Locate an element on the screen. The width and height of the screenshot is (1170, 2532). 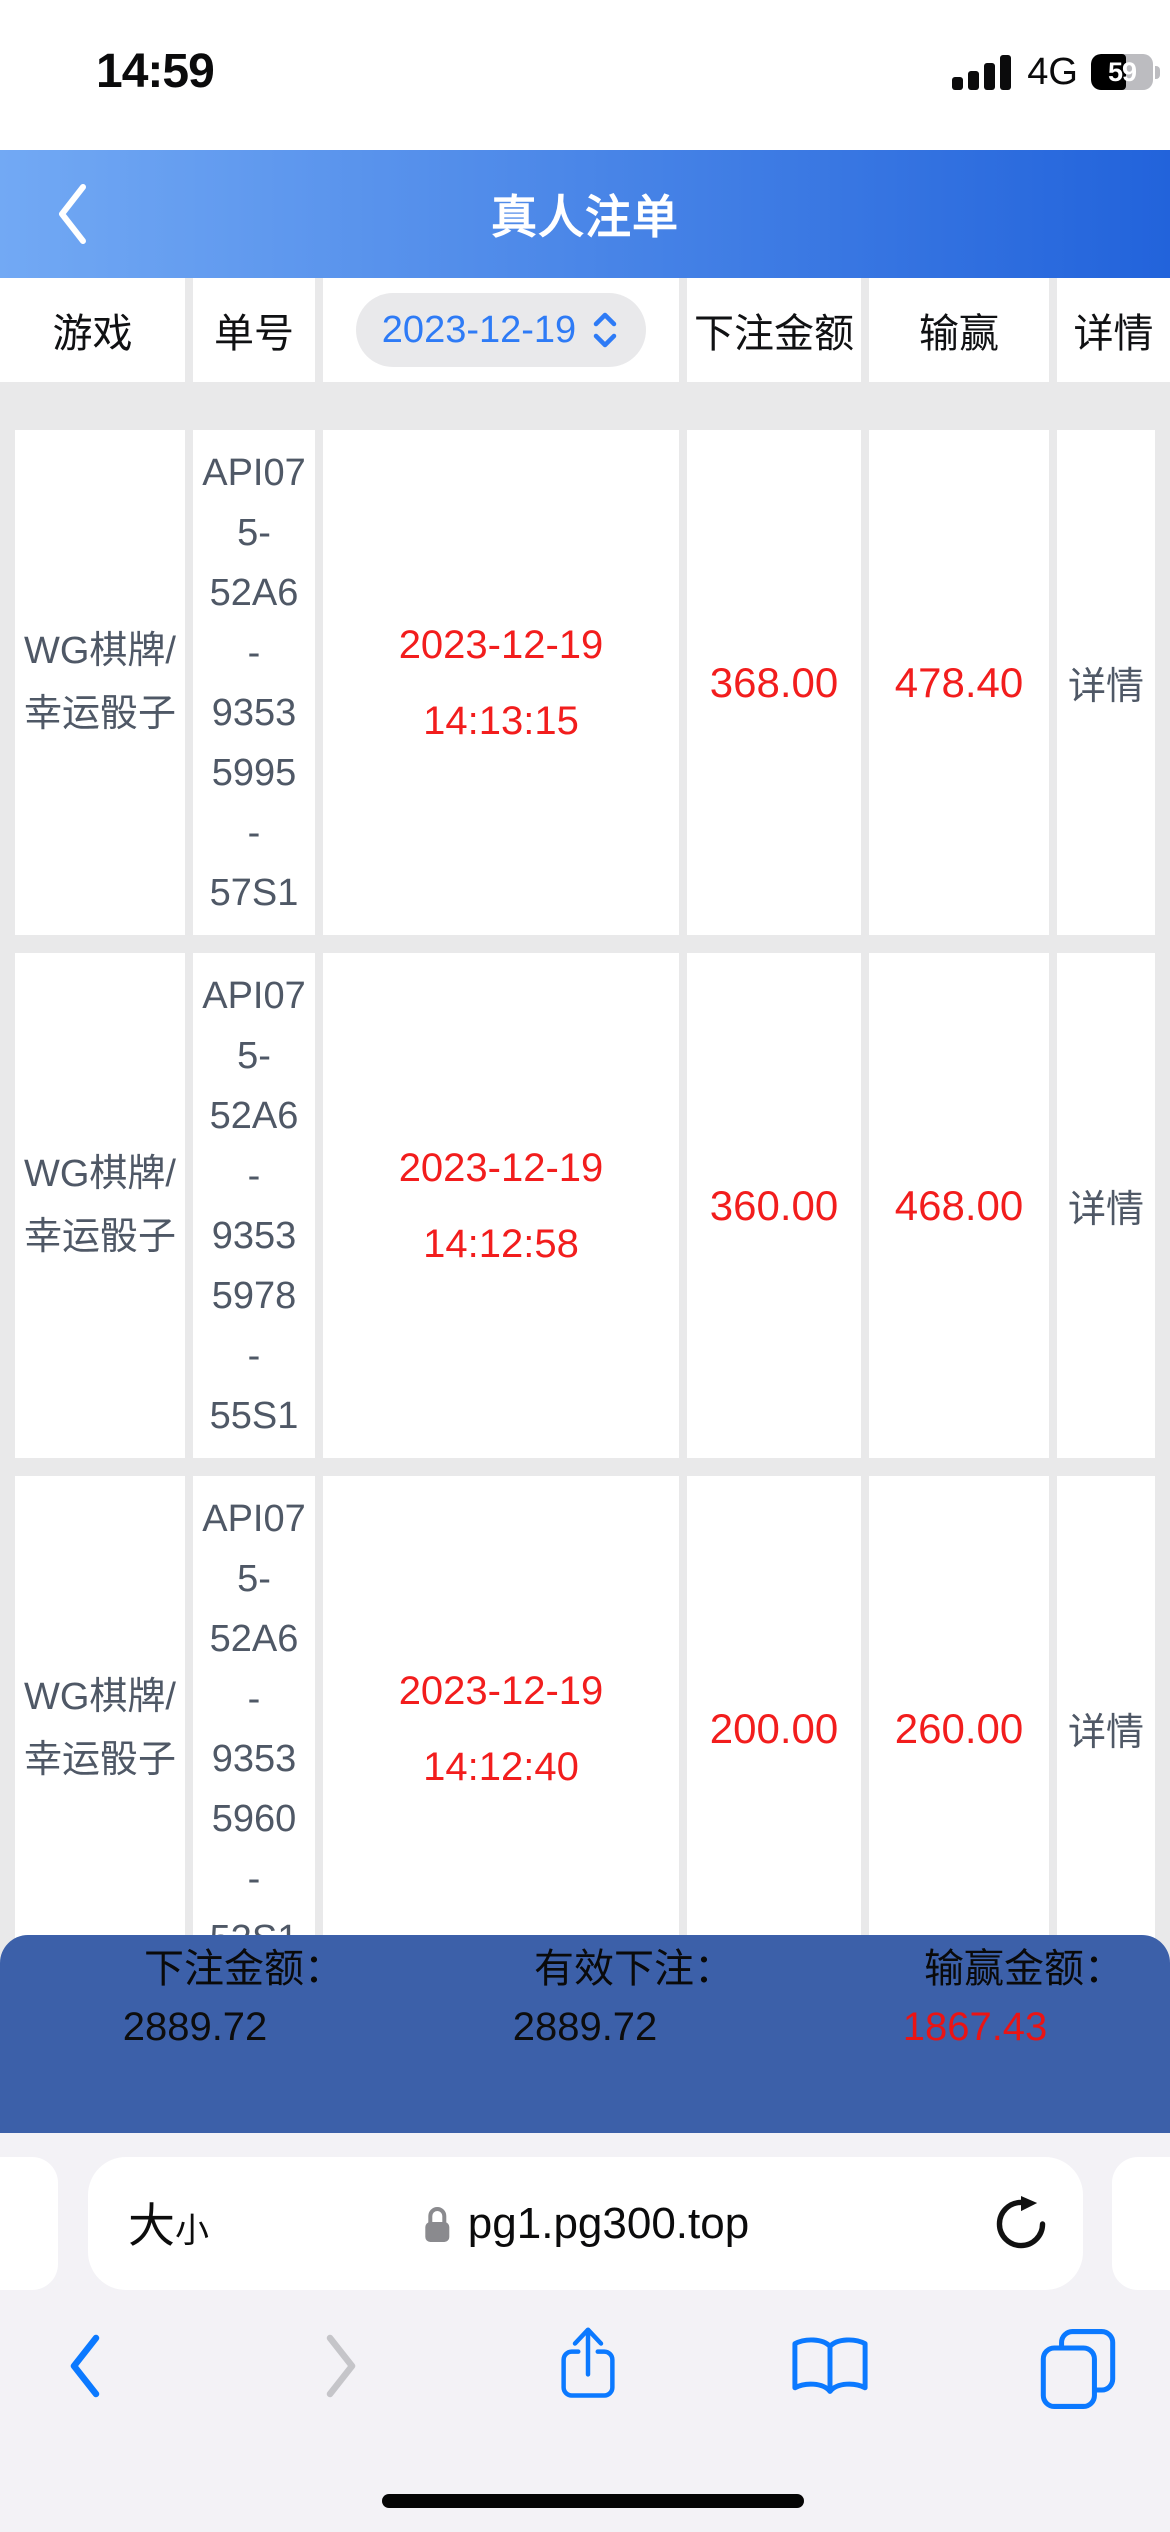
back-icon is located at coordinates (85, 2366).